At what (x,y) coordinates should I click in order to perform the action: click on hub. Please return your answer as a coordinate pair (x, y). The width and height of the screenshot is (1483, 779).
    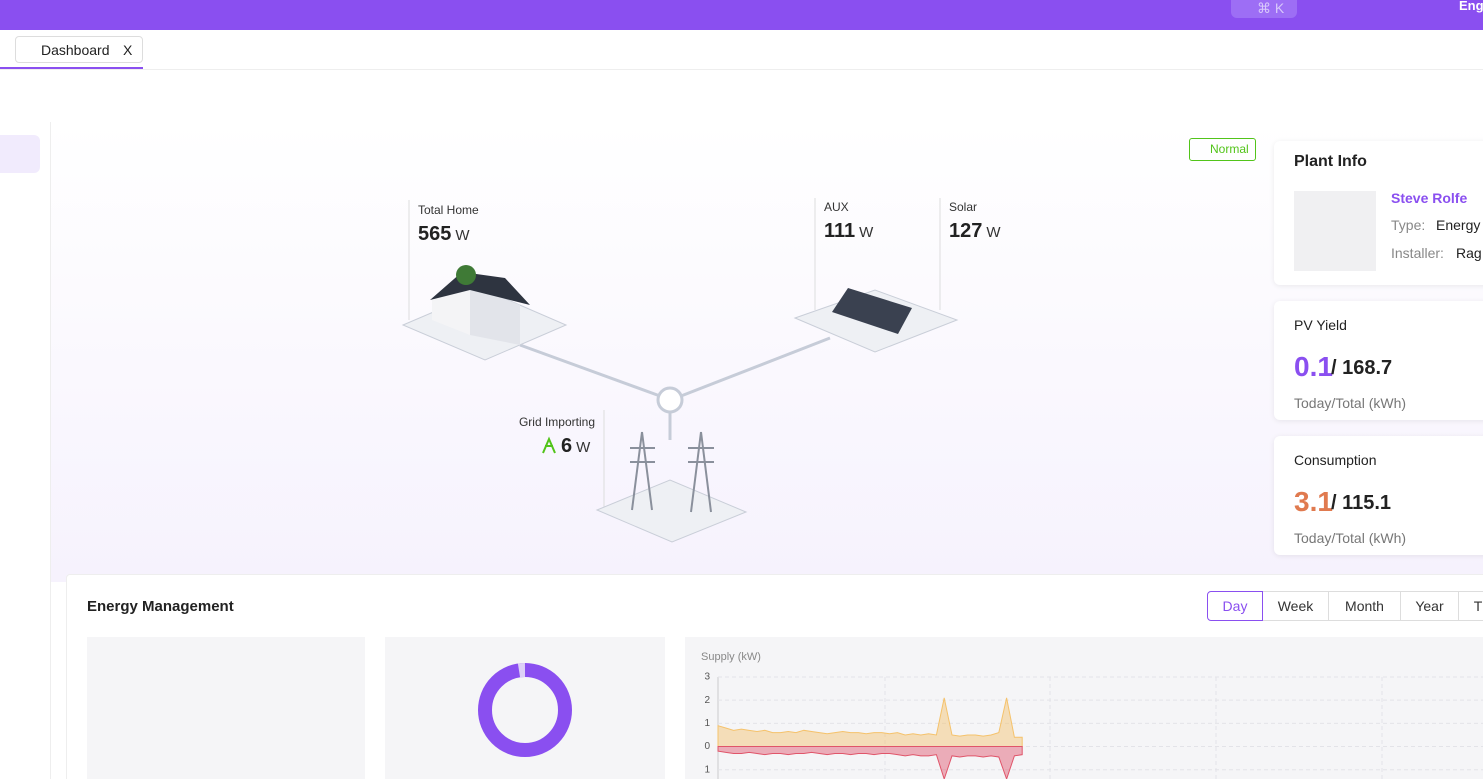
    Looking at the image, I should click on (670, 400).